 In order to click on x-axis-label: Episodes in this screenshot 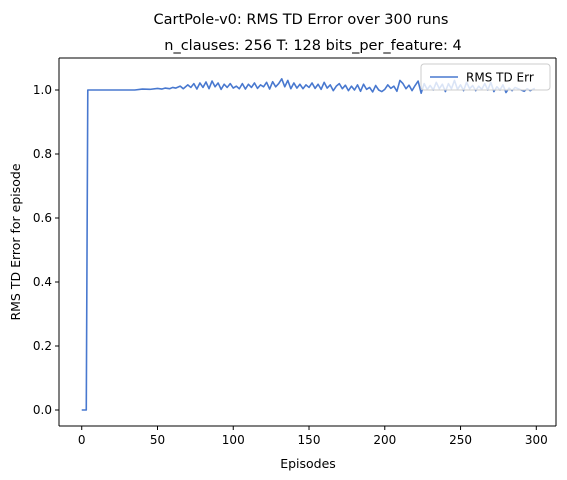, I will do `click(308, 463)`.